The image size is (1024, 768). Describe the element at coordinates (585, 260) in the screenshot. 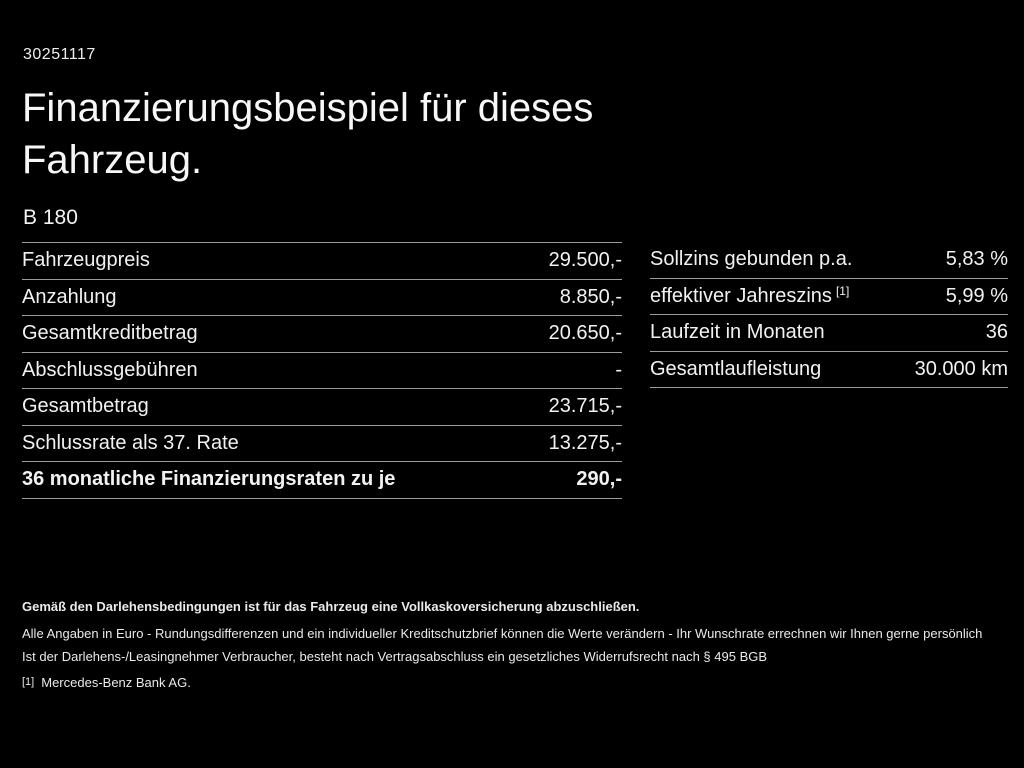

I see `row-value: 29.500,-` at that location.